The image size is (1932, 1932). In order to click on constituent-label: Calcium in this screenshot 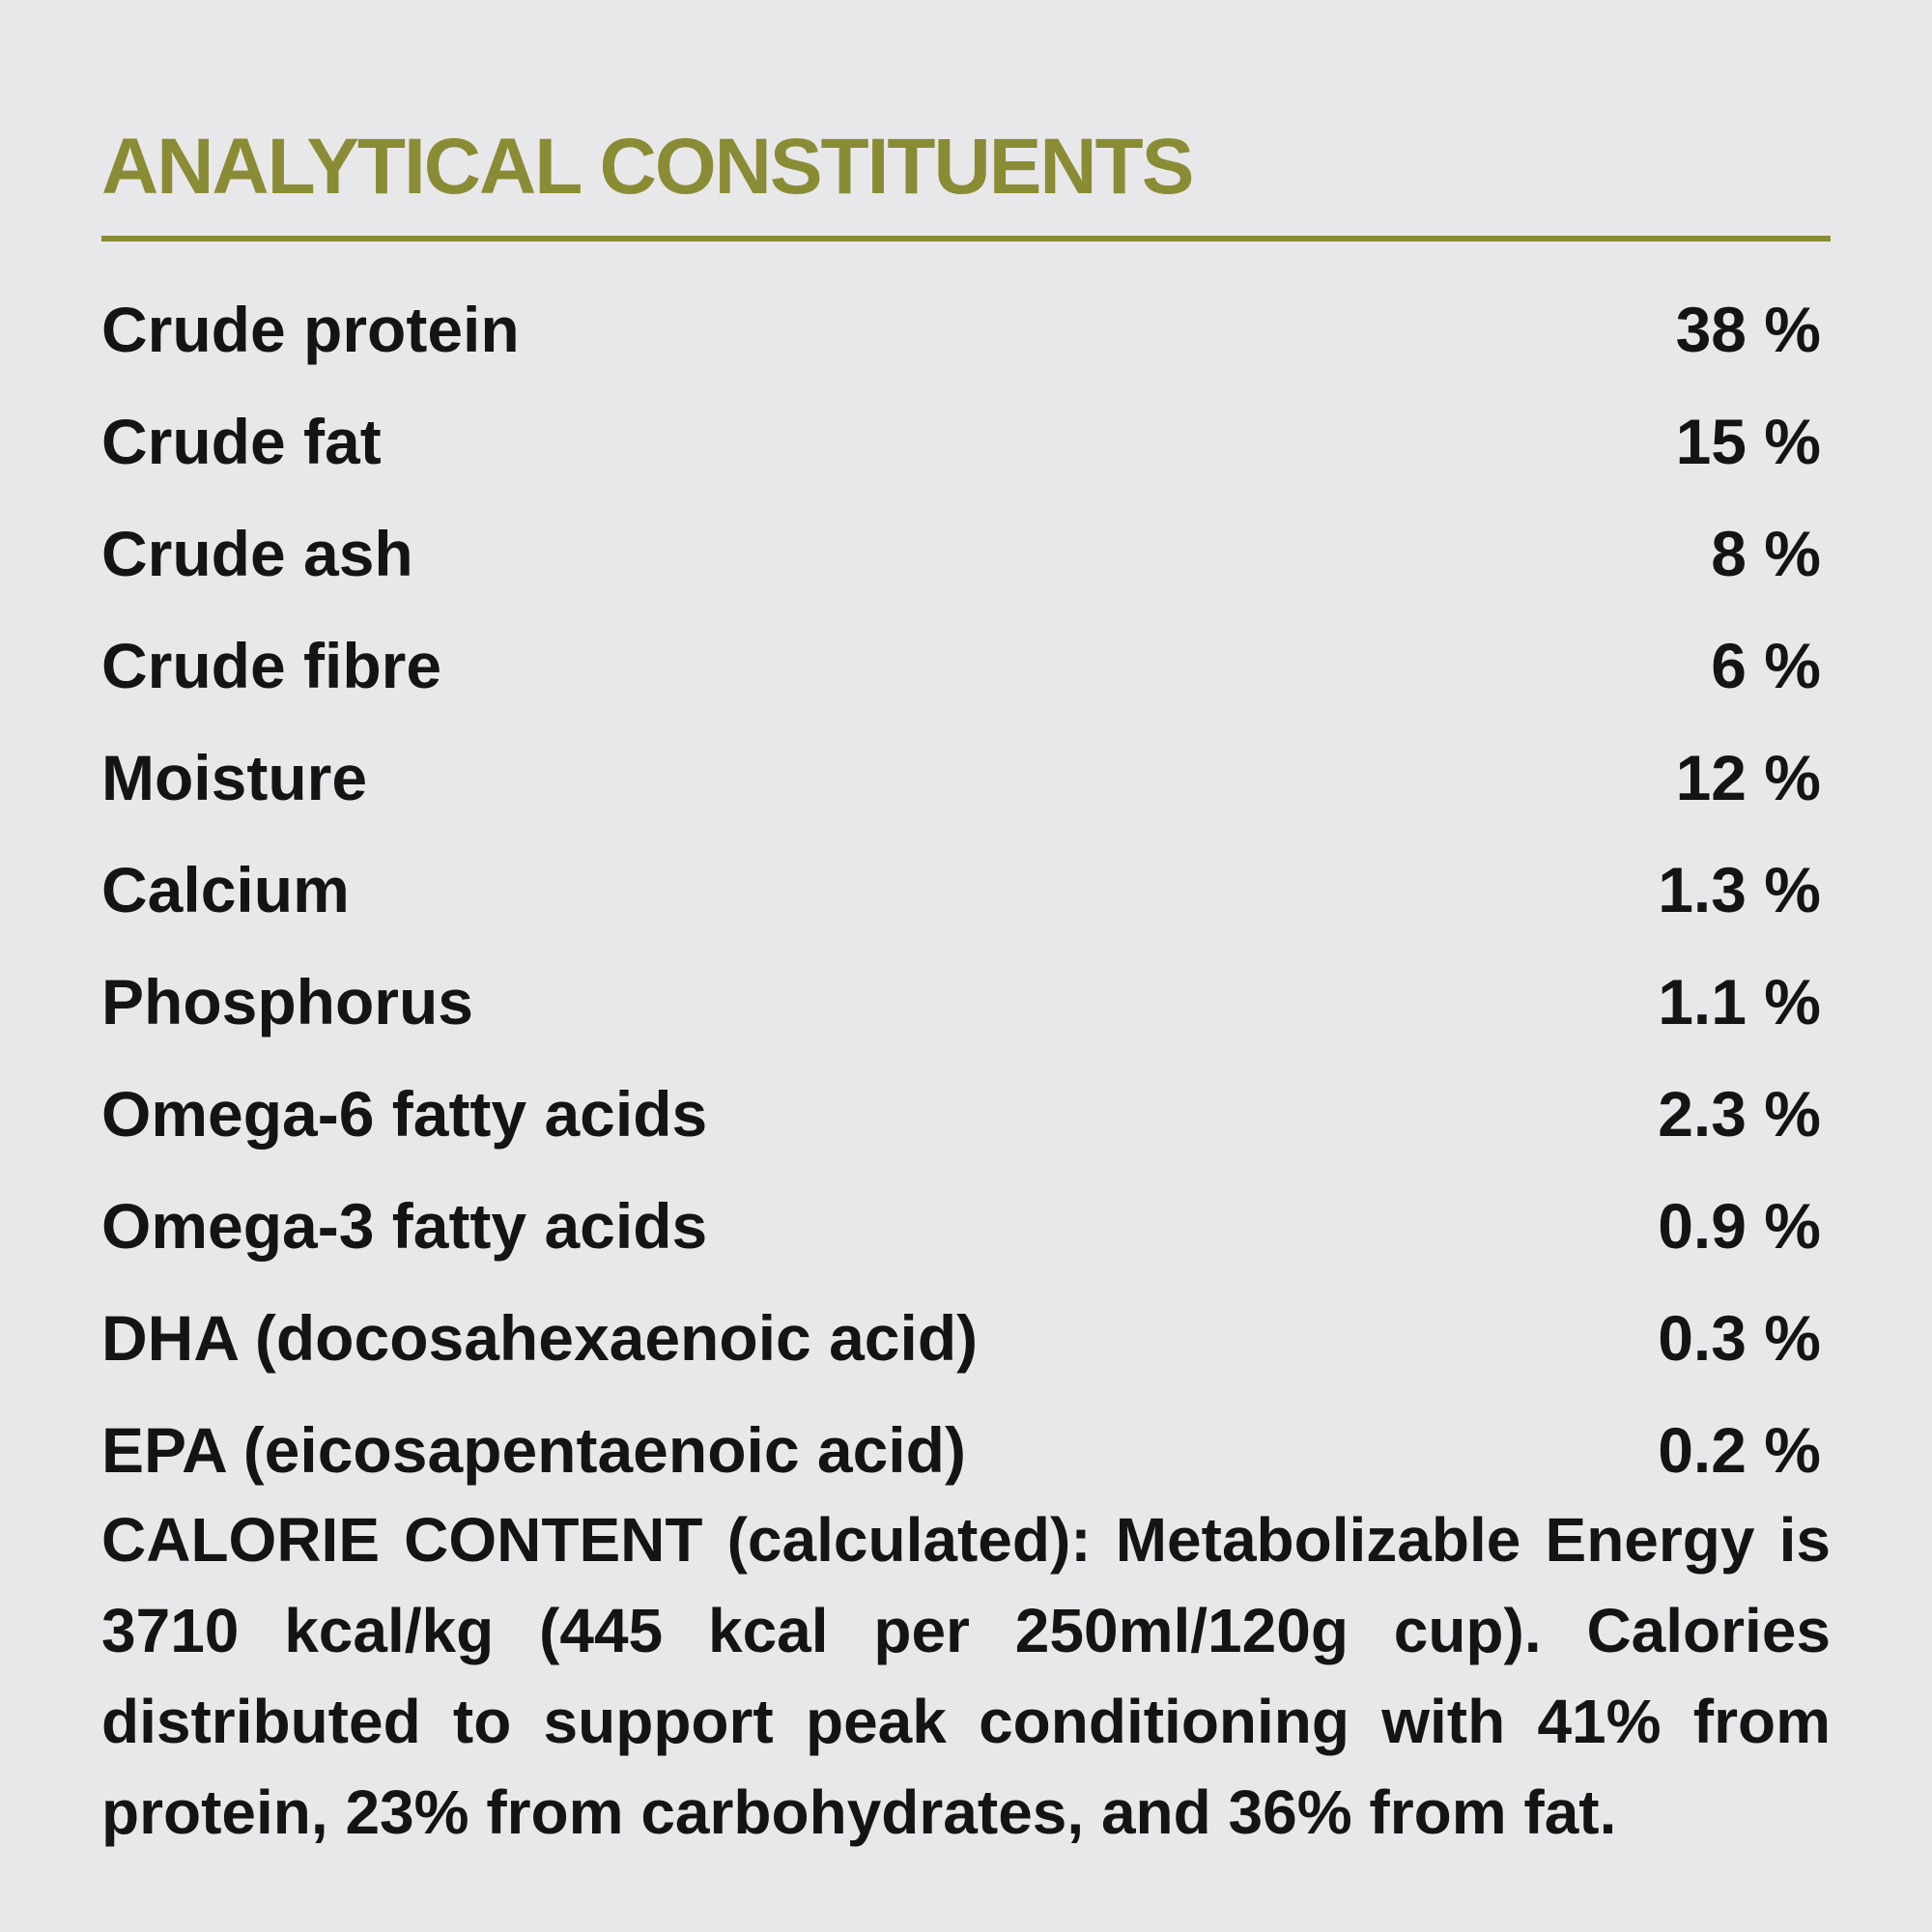, I will do `click(225, 889)`.